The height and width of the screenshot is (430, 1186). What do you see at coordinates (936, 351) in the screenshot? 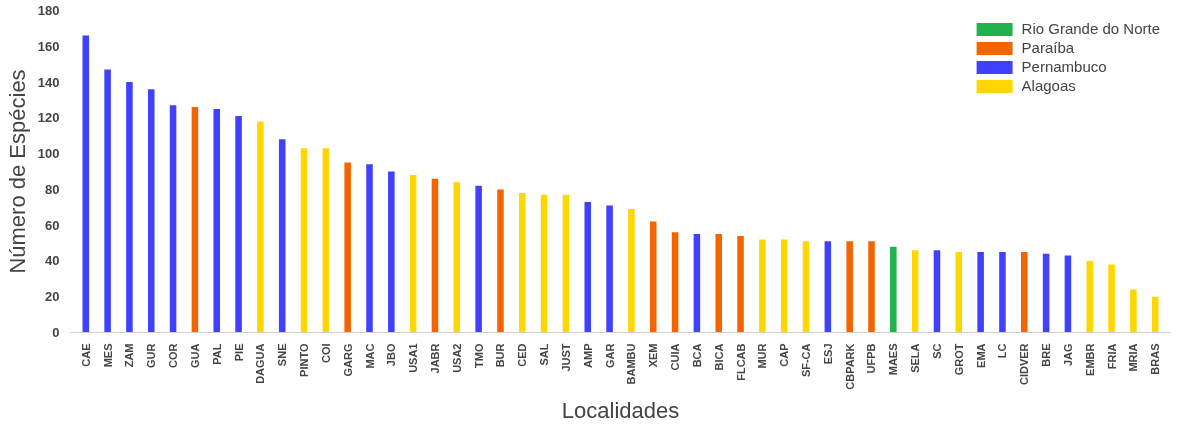
I see `x-tick-label: SC` at bounding box center [936, 351].